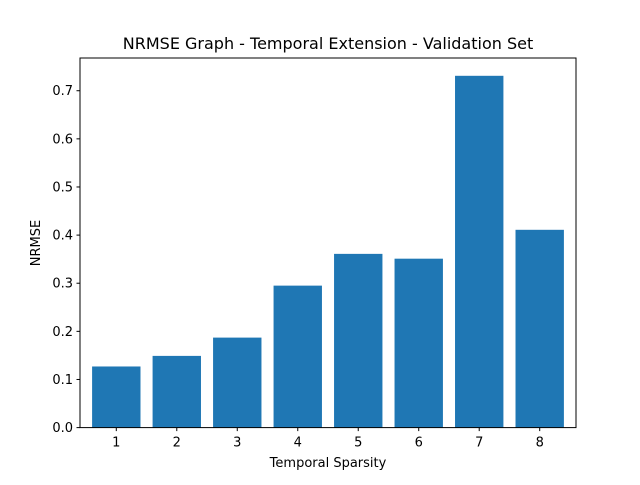 The image size is (640, 485). What do you see at coordinates (62, 332) in the screenshot?
I see `y-tick-label: 0.2` at bounding box center [62, 332].